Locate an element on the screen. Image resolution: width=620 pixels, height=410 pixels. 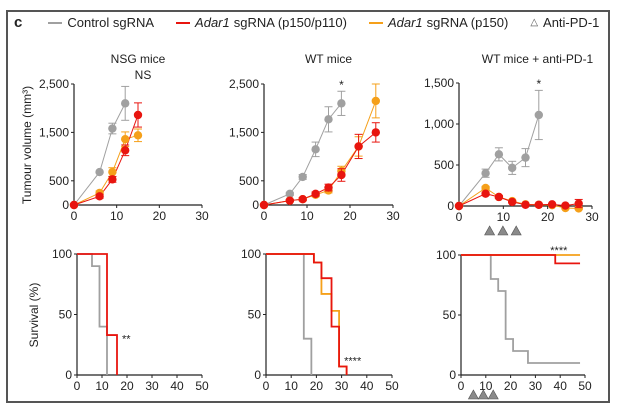
y-tick-label: 1,500 is located at coordinates (439, 83).